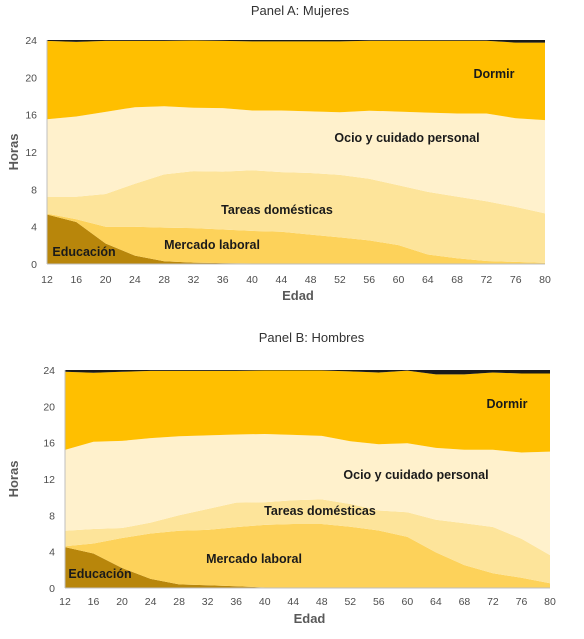 This screenshot has width=584, height=639. What do you see at coordinates (300, 10) in the screenshot?
I see `chart-title: Panel A: Mujeres` at bounding box center [300, 10].